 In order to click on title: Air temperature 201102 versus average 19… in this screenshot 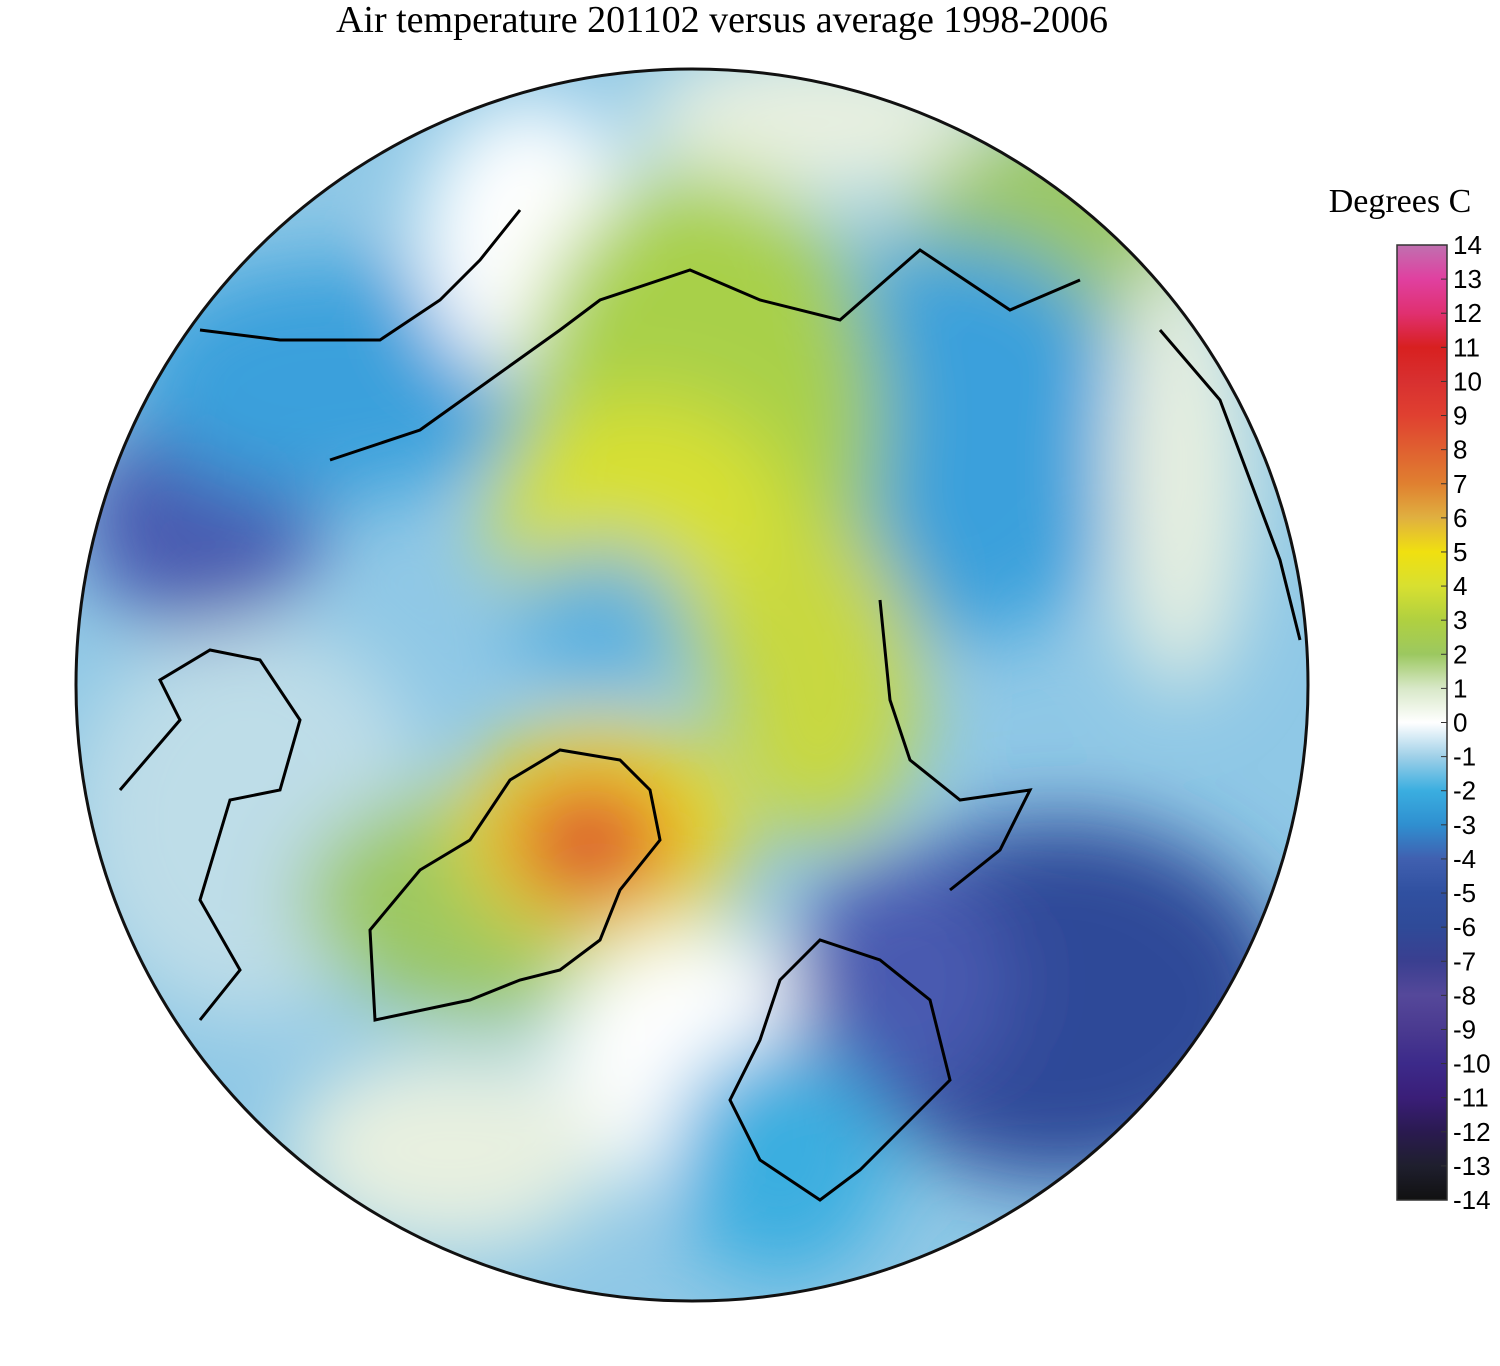, I will do `click(722, 20)`.